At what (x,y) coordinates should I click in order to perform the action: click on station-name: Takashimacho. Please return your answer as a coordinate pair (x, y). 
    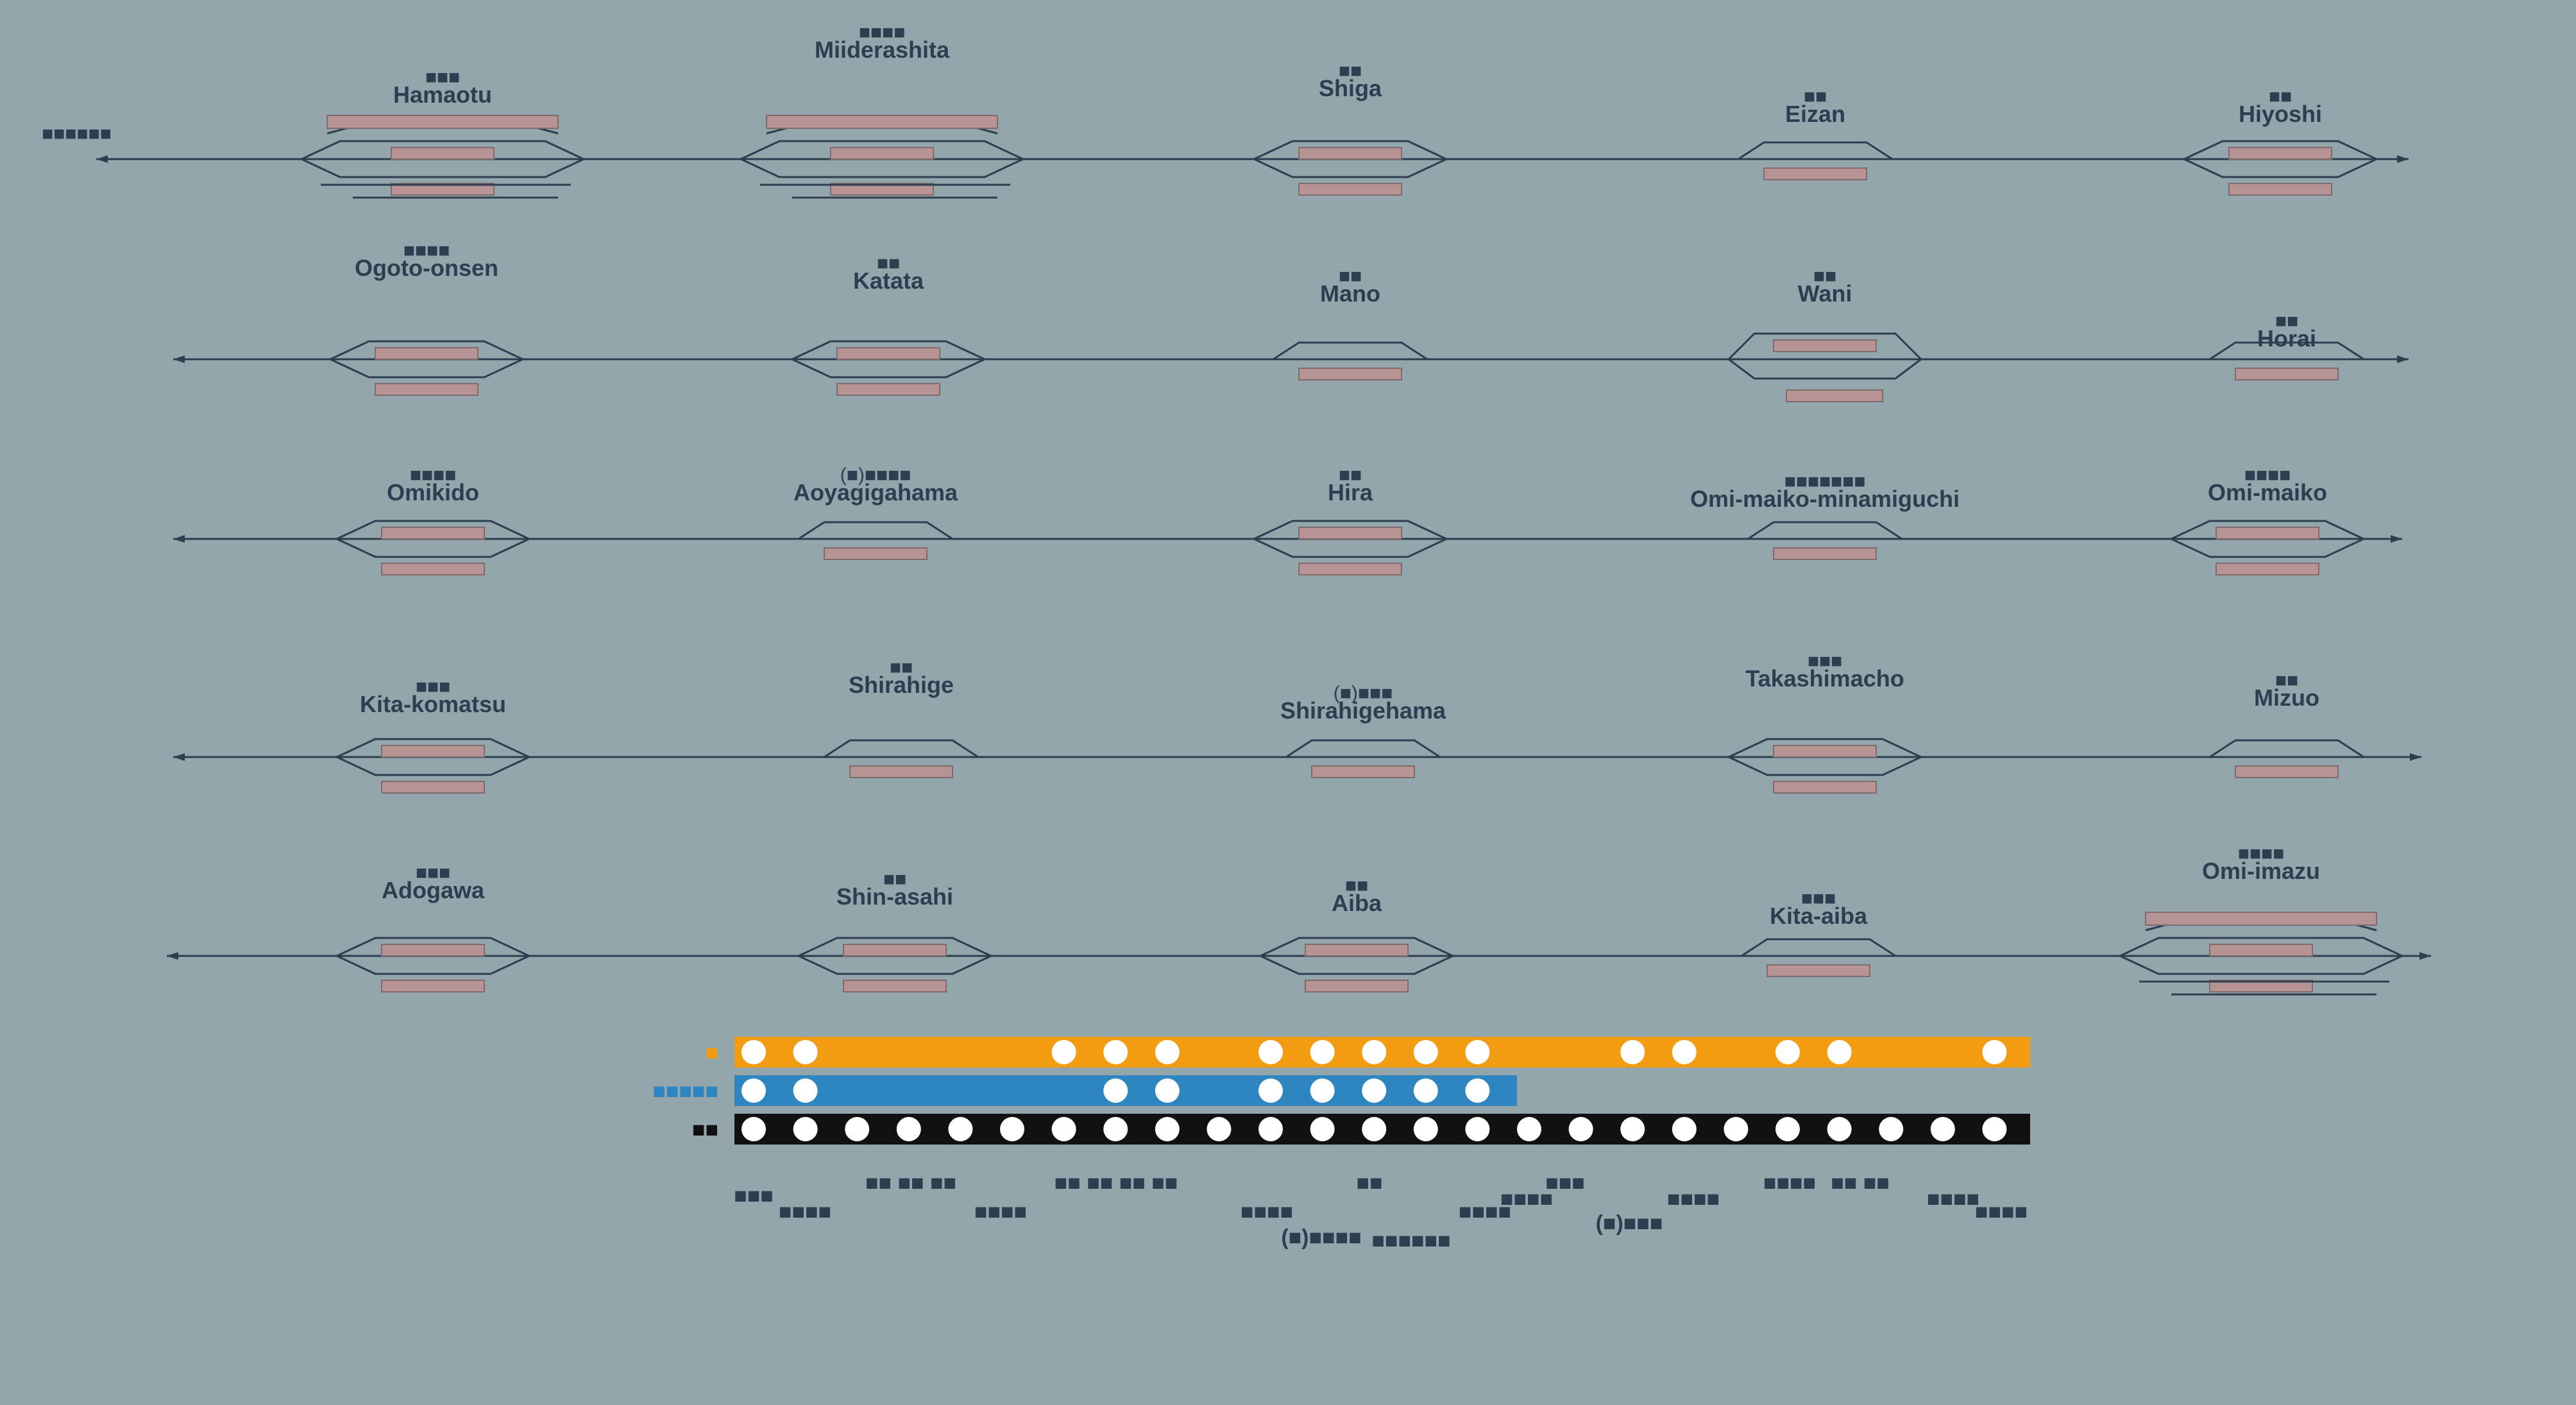
    Looking at the image, I should click on (1824, 679).